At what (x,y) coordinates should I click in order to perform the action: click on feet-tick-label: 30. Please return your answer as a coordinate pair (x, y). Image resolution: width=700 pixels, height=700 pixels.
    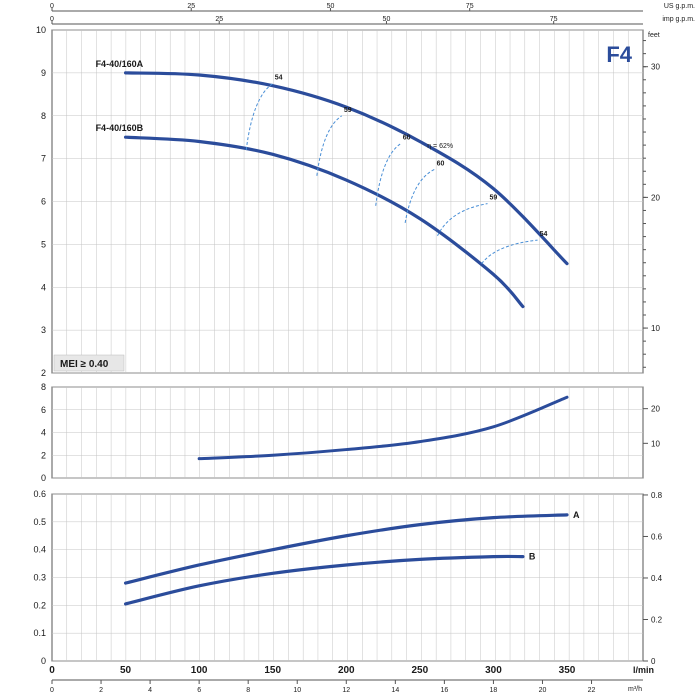
    Looking at the image, I should click on (655, 67).